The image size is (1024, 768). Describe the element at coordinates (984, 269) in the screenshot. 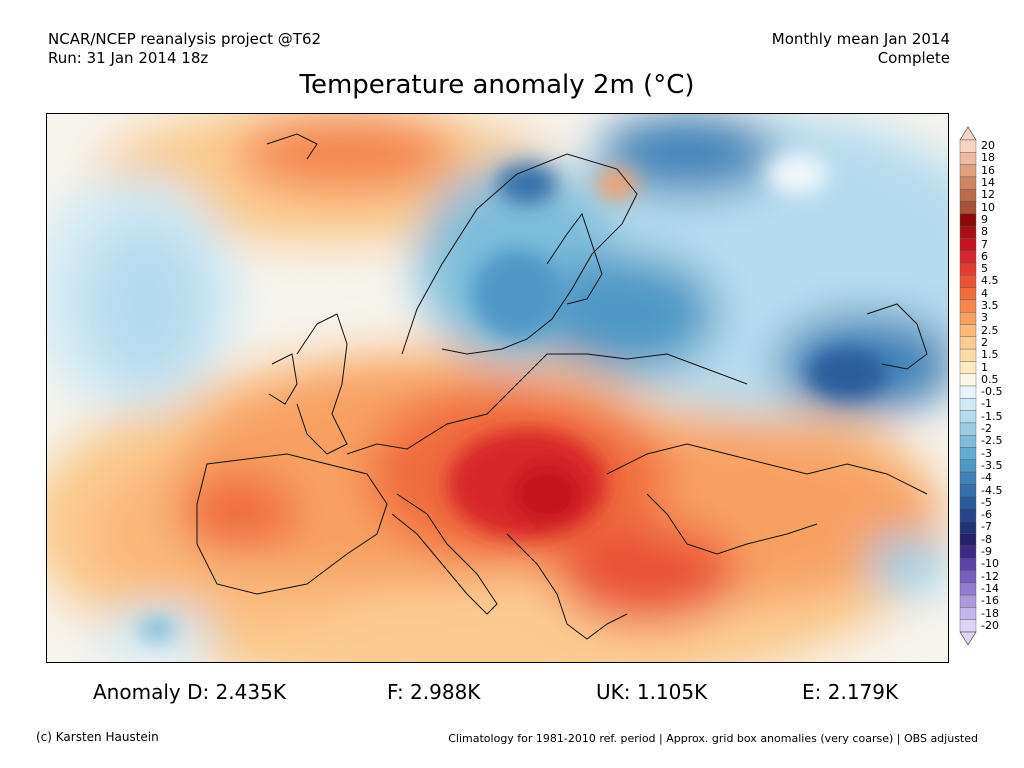

I see `colorbar-label: 5` at that location.